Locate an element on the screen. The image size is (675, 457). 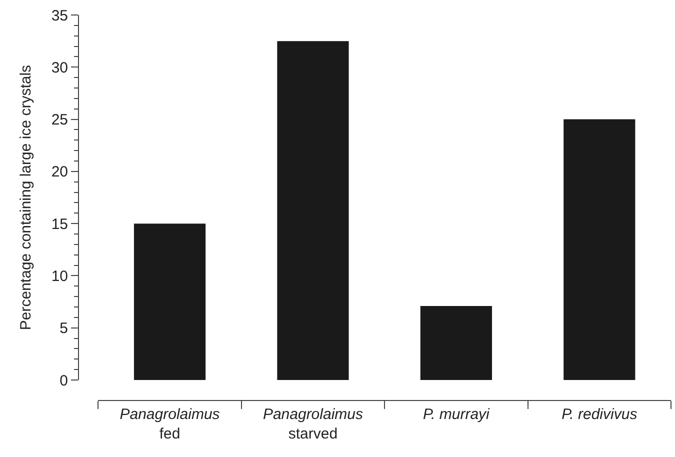
y-tick-label: 25 is located at coordinates (59, 120).